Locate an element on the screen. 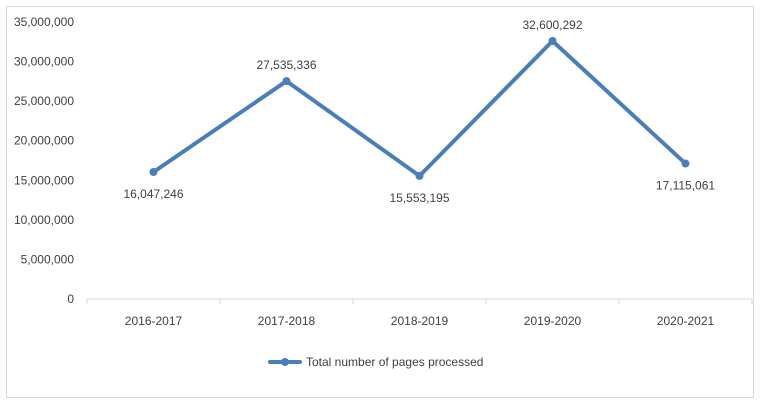 Image resolution: width=762 pixels, height=406 pixels. y-tick-label: 20,000,000 is located at coordinates (44, 141).